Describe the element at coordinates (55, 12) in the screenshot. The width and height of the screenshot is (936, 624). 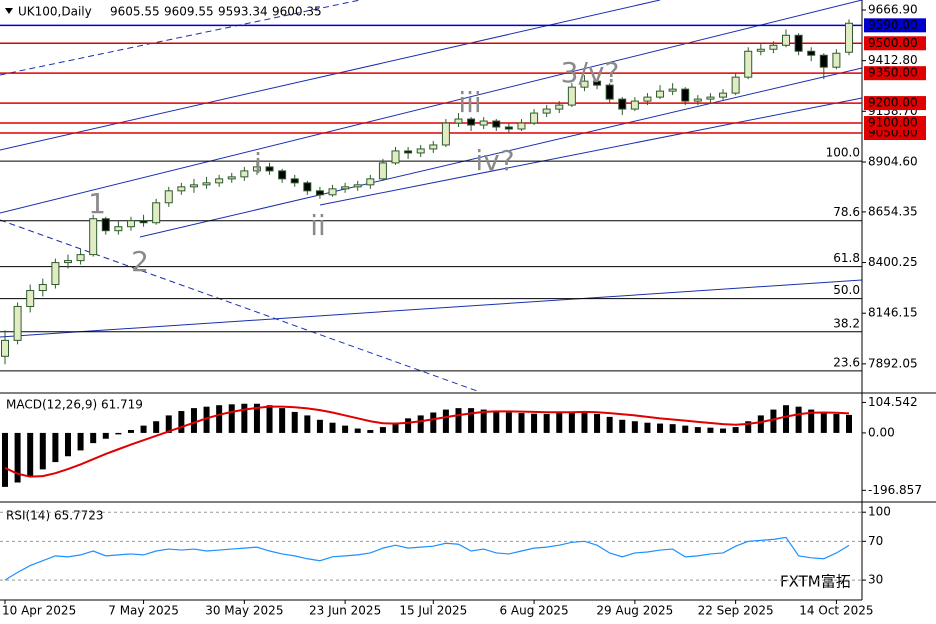
I see `chart-title: UK100,Daily` at that location.